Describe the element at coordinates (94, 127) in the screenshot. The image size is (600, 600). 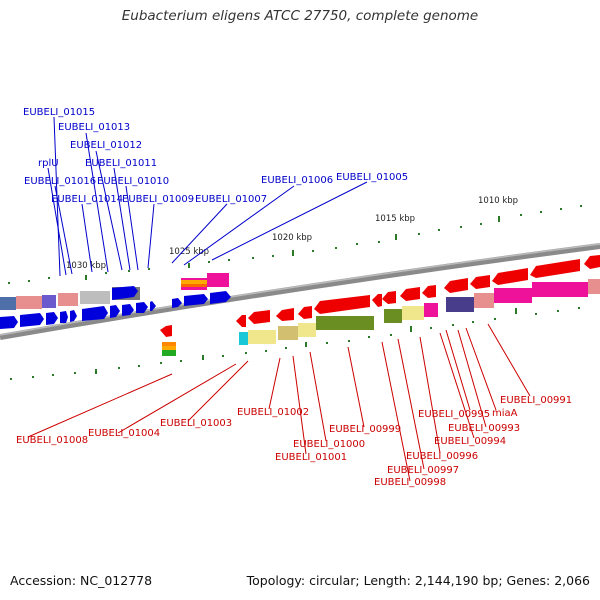
I see `gene-label-eubeli-01013: EUBELI_01013` at that location.